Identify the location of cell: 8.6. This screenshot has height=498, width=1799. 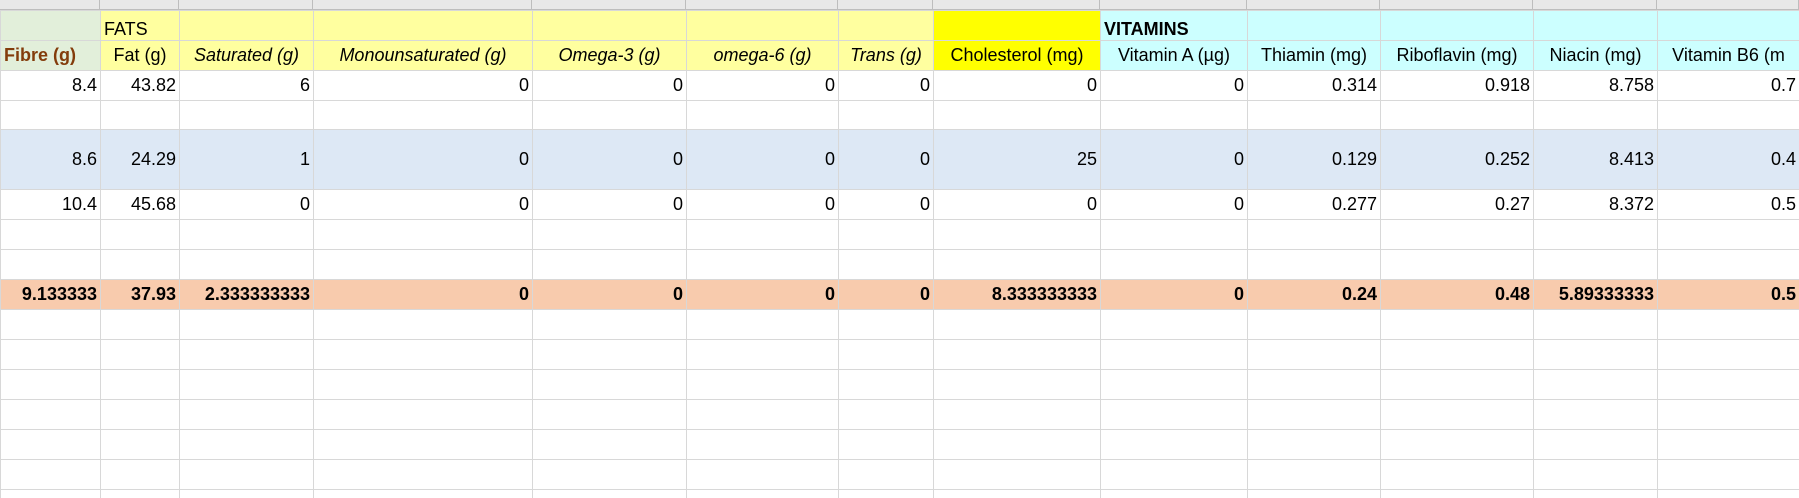
(50, 159).